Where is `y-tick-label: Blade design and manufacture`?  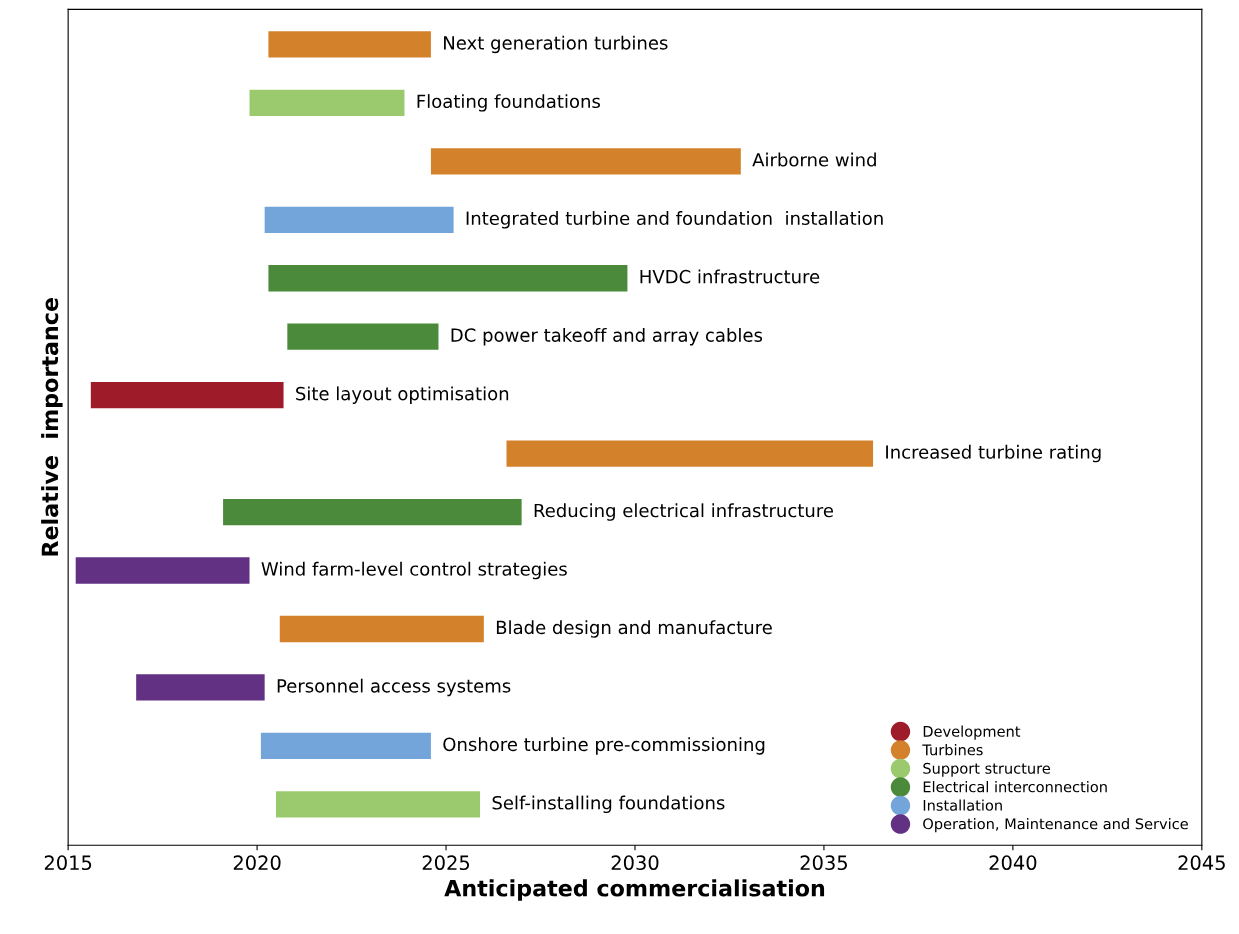 y-tick-label: Blade design and manufacture is located at coordinates (634, 629).